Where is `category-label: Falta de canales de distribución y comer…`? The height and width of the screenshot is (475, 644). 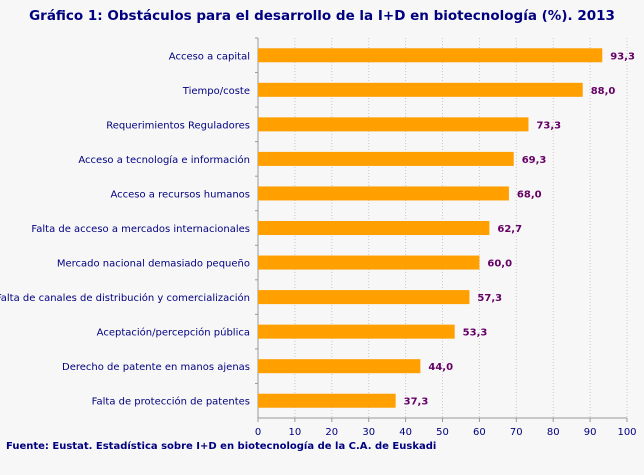
category-label: Falta de canales de distribución y comer… is located at coordinates (125, 298).